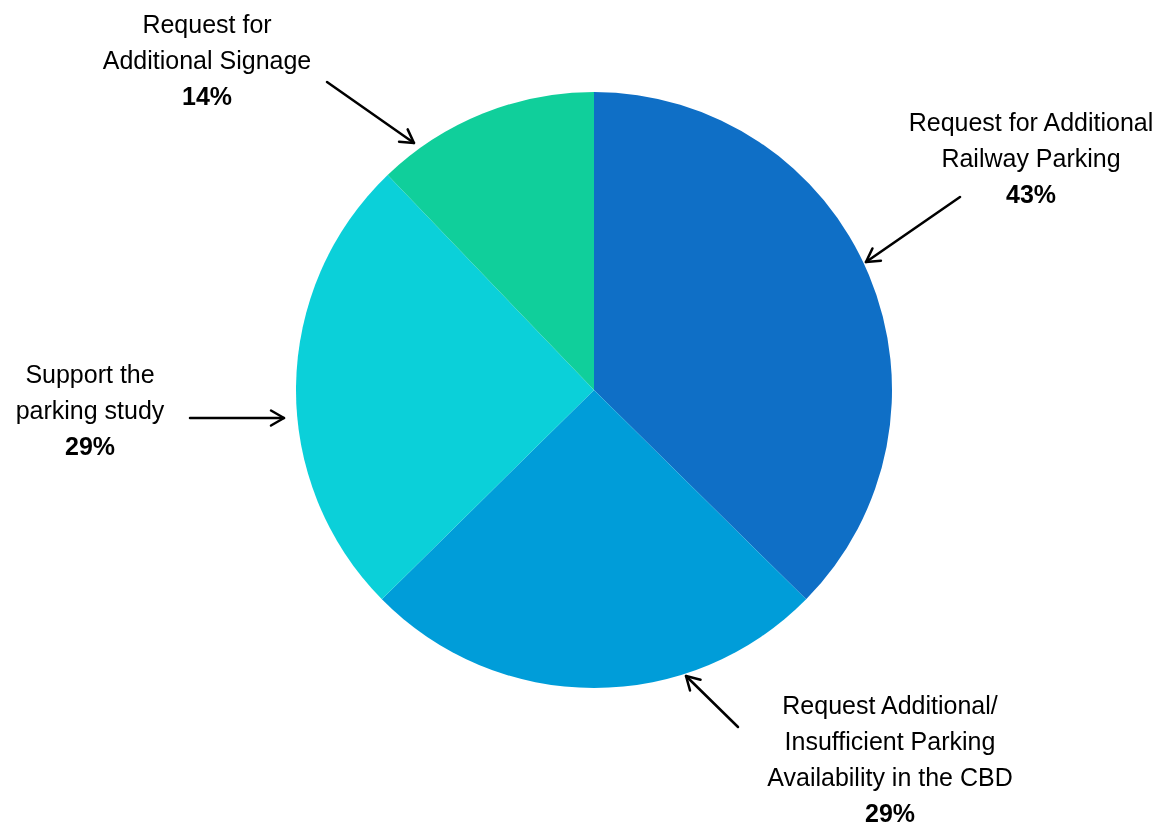  I want to click on data-label: 14%, so click(207, 96).